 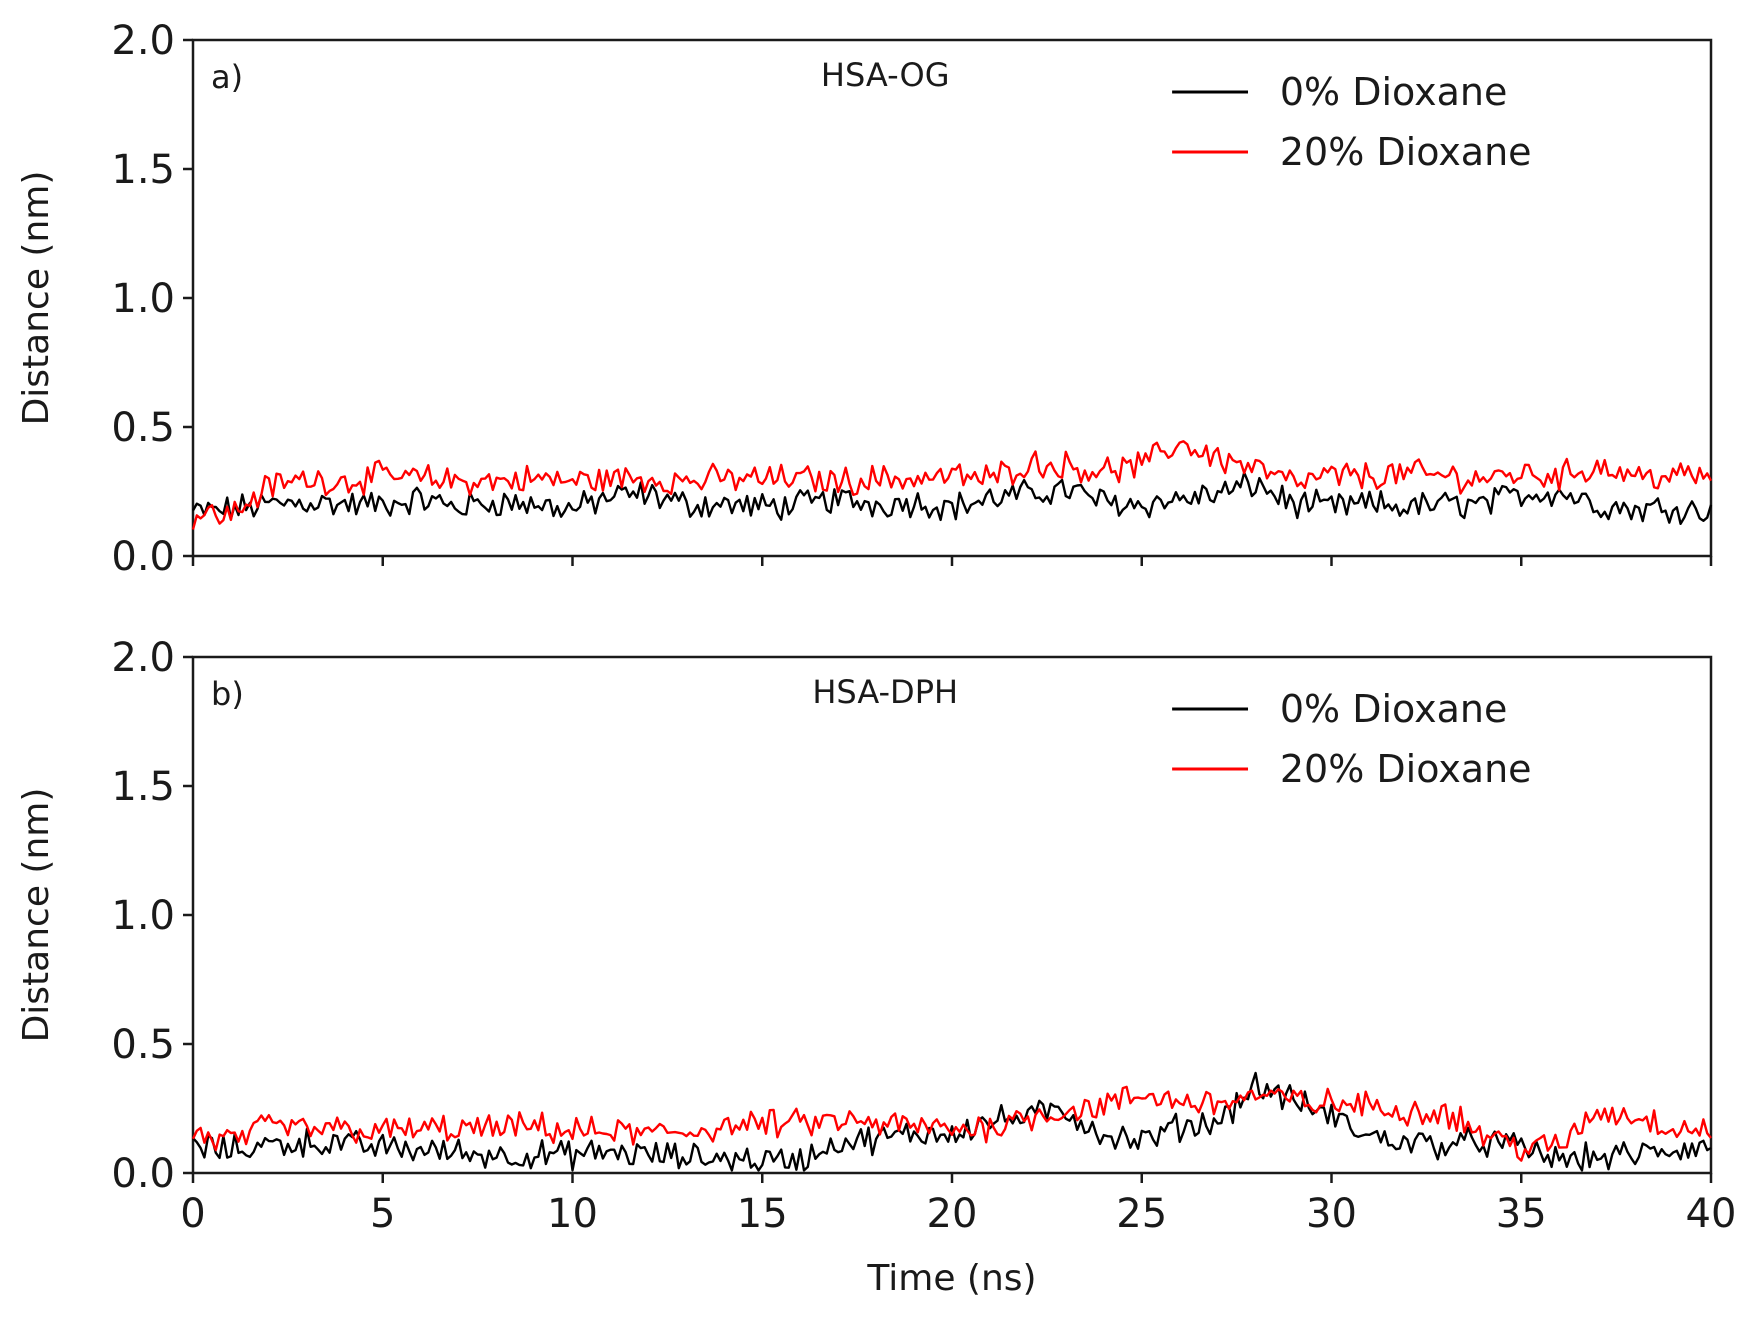 I want to click on series-line-20pct-dioxane-a, so click(x=952, y=485).